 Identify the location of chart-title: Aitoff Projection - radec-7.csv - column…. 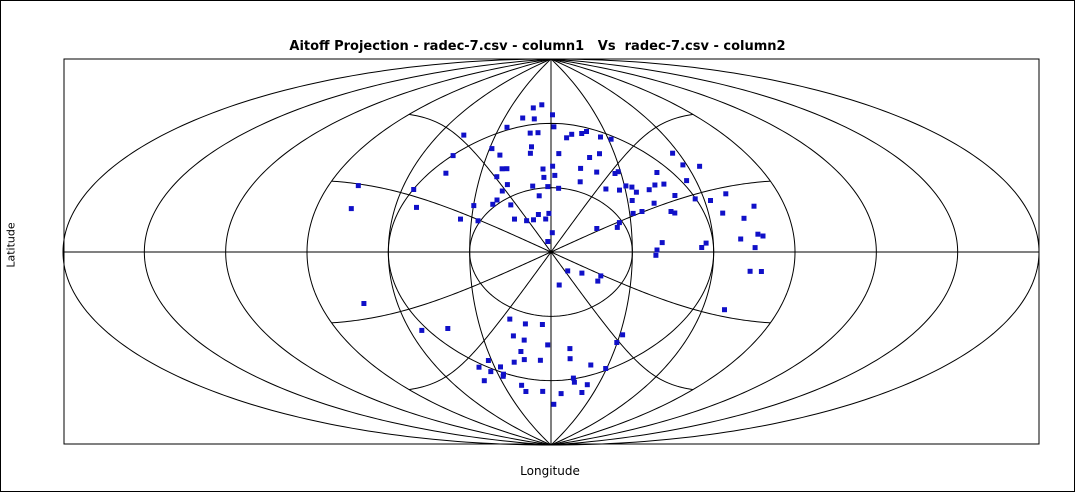
(537, 46).